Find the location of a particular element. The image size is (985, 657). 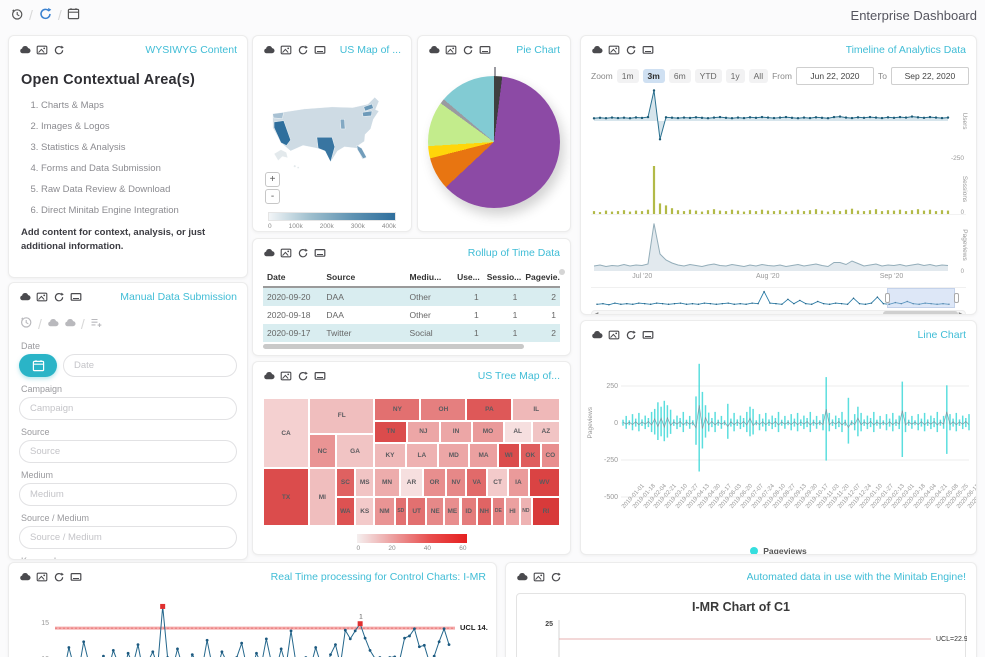

treemap-cell-ND: ND is located at coordinates (525, 511).